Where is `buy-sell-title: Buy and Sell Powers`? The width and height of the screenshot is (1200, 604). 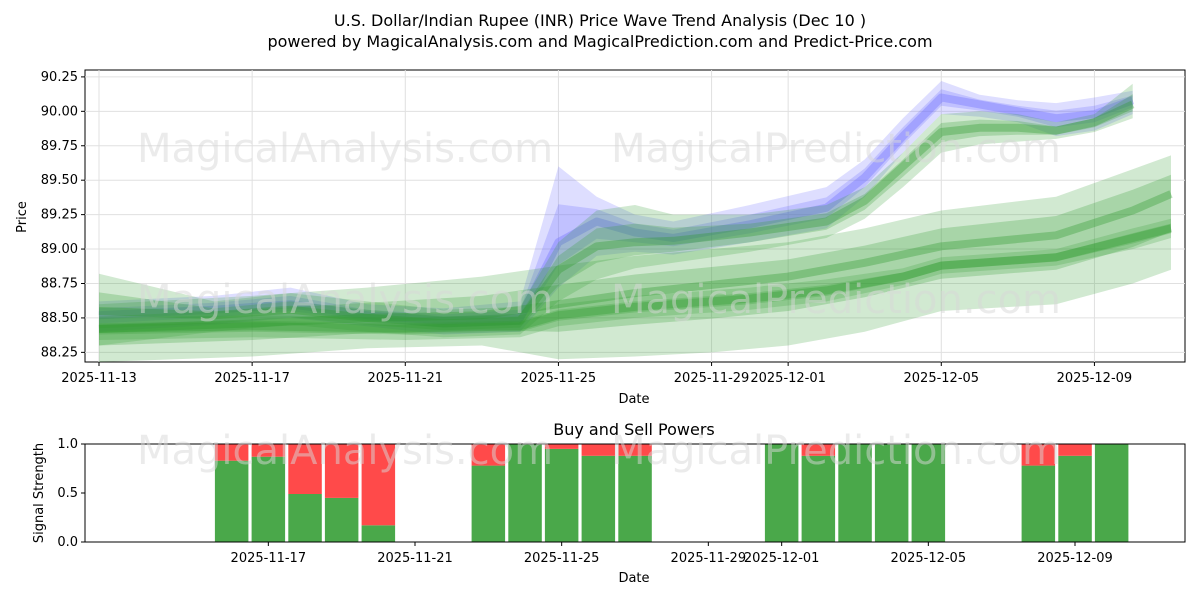
buy-sell-title: Buy and Sell Powers is located at coordinates (634, 429).